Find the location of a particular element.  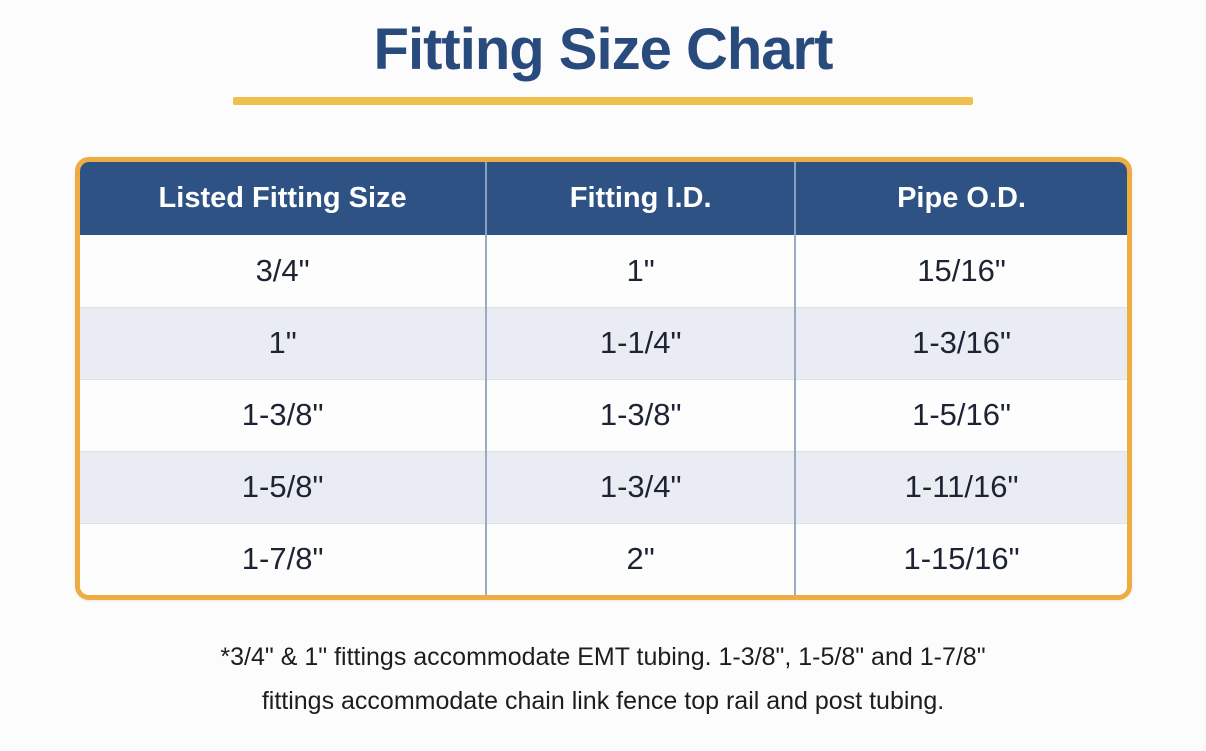

cell-fitting-size: 1-7/8" is located at coordinates (283, 558).